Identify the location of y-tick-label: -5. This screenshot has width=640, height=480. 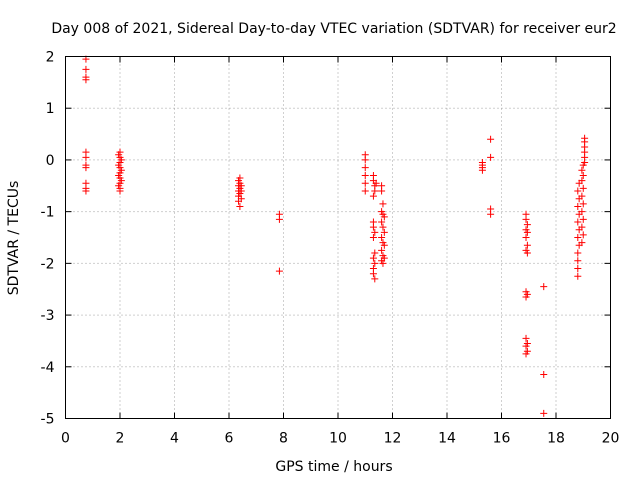
(48, 420).